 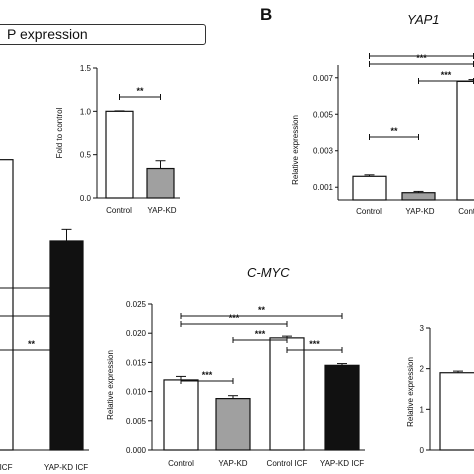 What do you see at coordinates (119, 210) in the screenshot?
I see `fold-category-label: Control` at bounding box center [119, 210].